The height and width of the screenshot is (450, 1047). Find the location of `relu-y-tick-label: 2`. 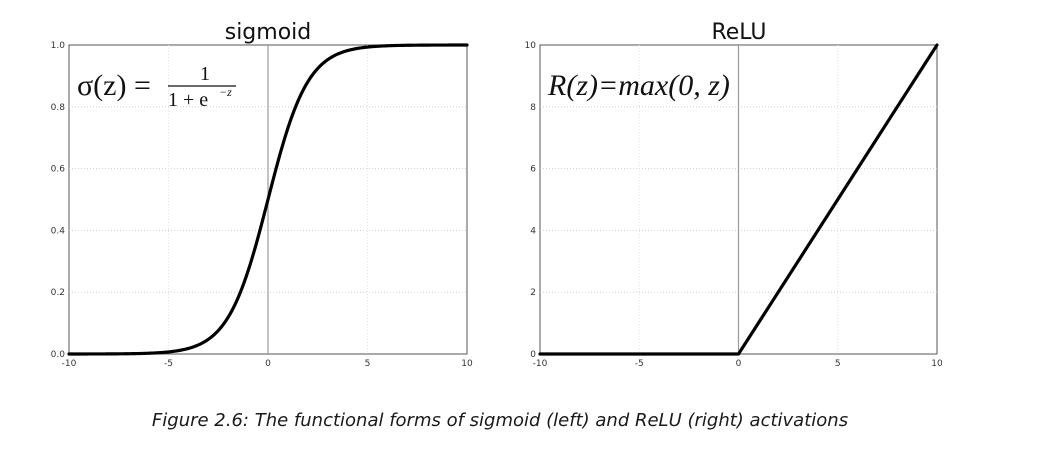

relu-y-tick-label: 2 is located at coordinates (533, 293).